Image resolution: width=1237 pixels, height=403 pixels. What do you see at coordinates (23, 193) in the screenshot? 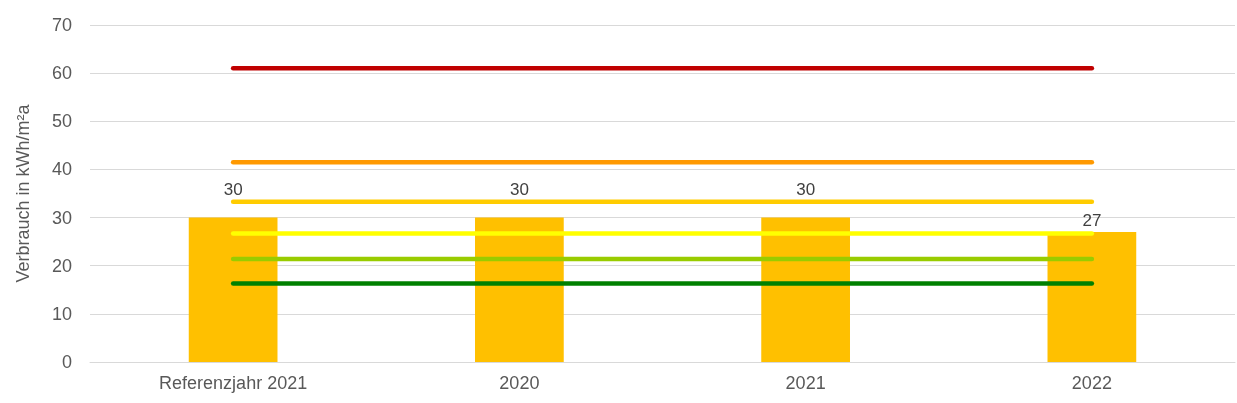
I see `y-axis-title: Verbrauch in kWh/m²a` at bounding box center [23, 193].